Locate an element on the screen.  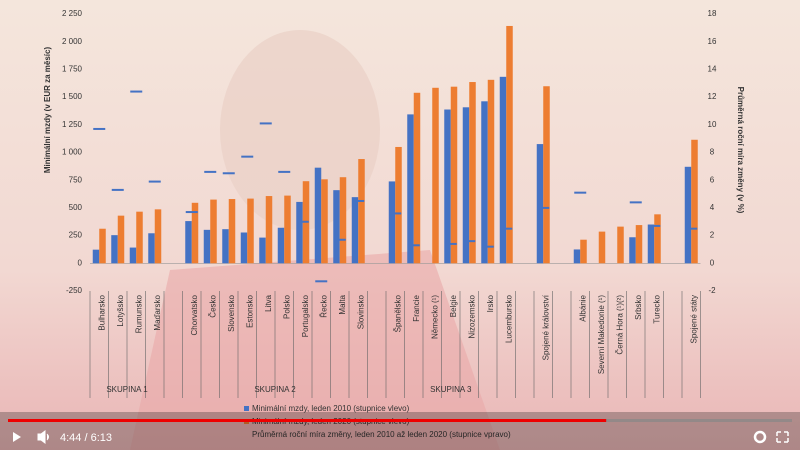
x-tick-label: Česko is located at coordinates (212, 305).